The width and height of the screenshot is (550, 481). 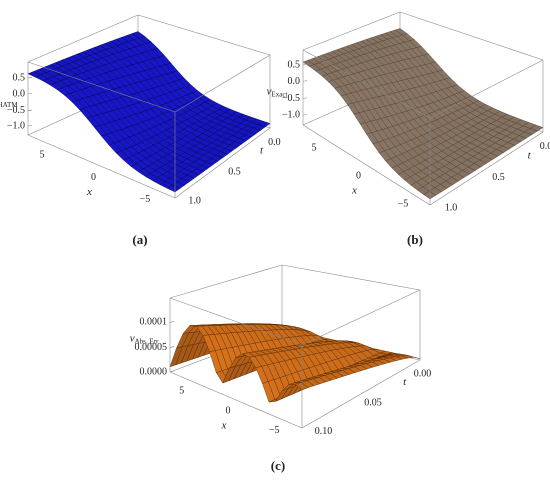 What do you see at coordinates (154, 371) in the screenshot?
I see `z-tick-label: 0.0000` at bounding box center [154, 371].